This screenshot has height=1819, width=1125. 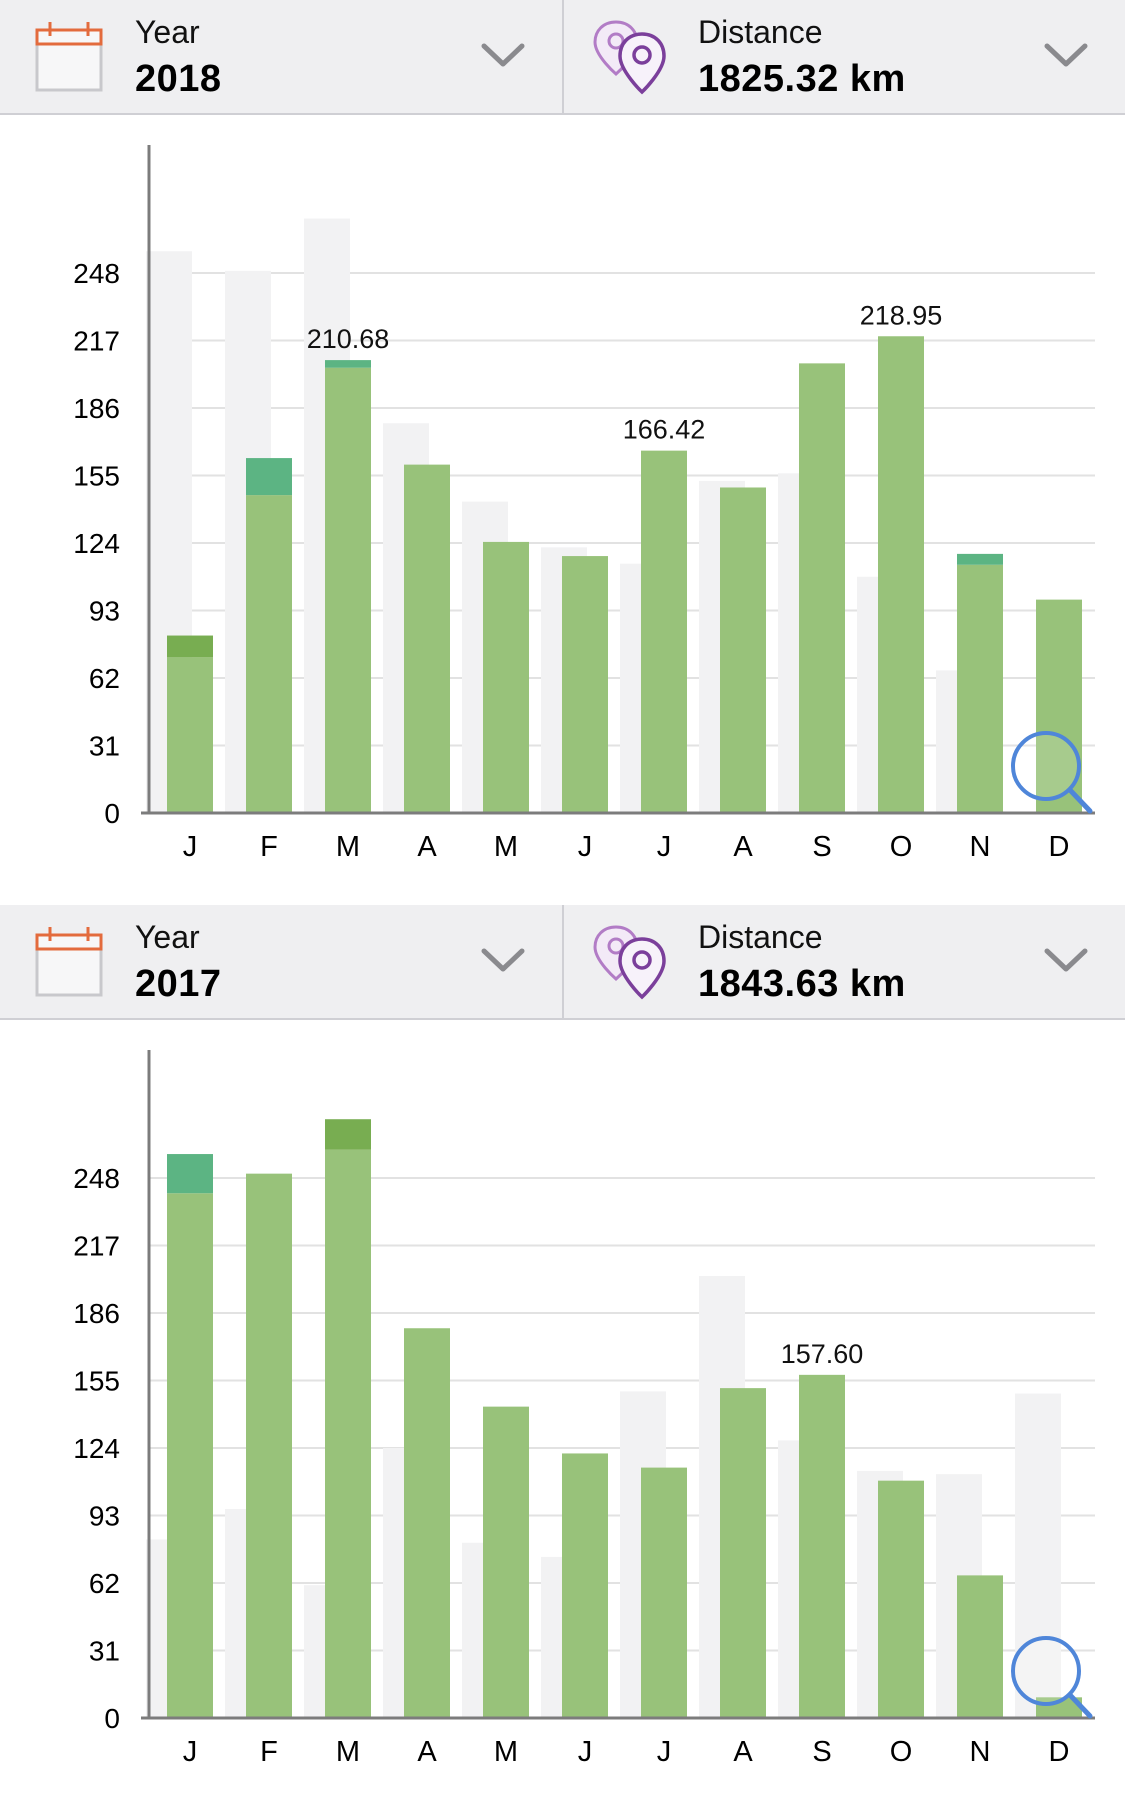 I want to click on metric-selector: Distance 1843.63 km, so click(x=844, y=961).